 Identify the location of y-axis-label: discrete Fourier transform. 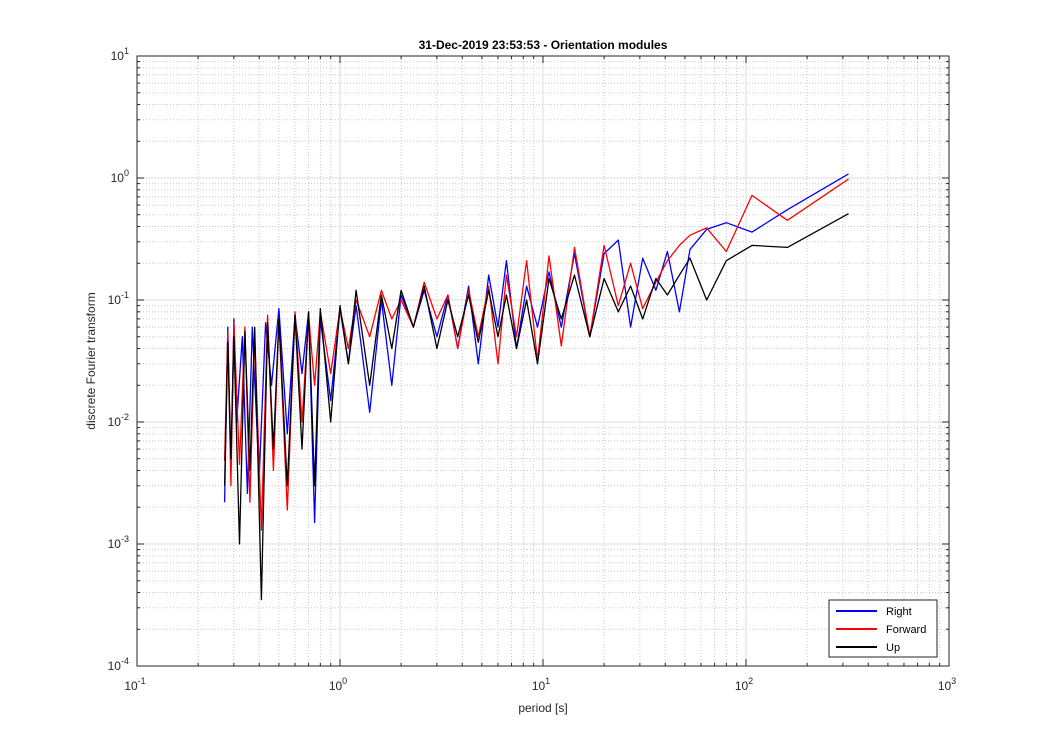
(91, 360).